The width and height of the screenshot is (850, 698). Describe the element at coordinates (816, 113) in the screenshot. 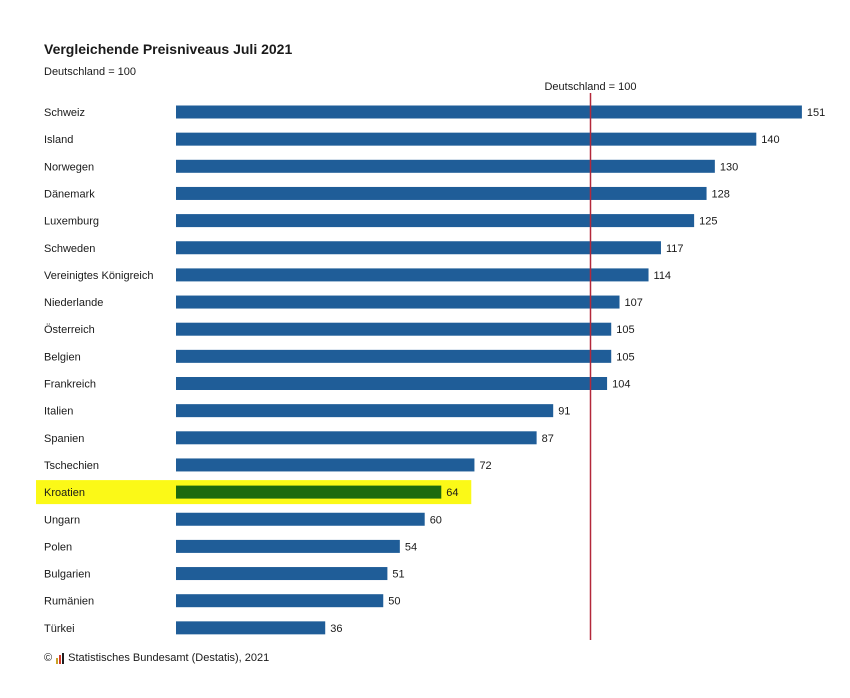

I see `value-label: 151` at that location.